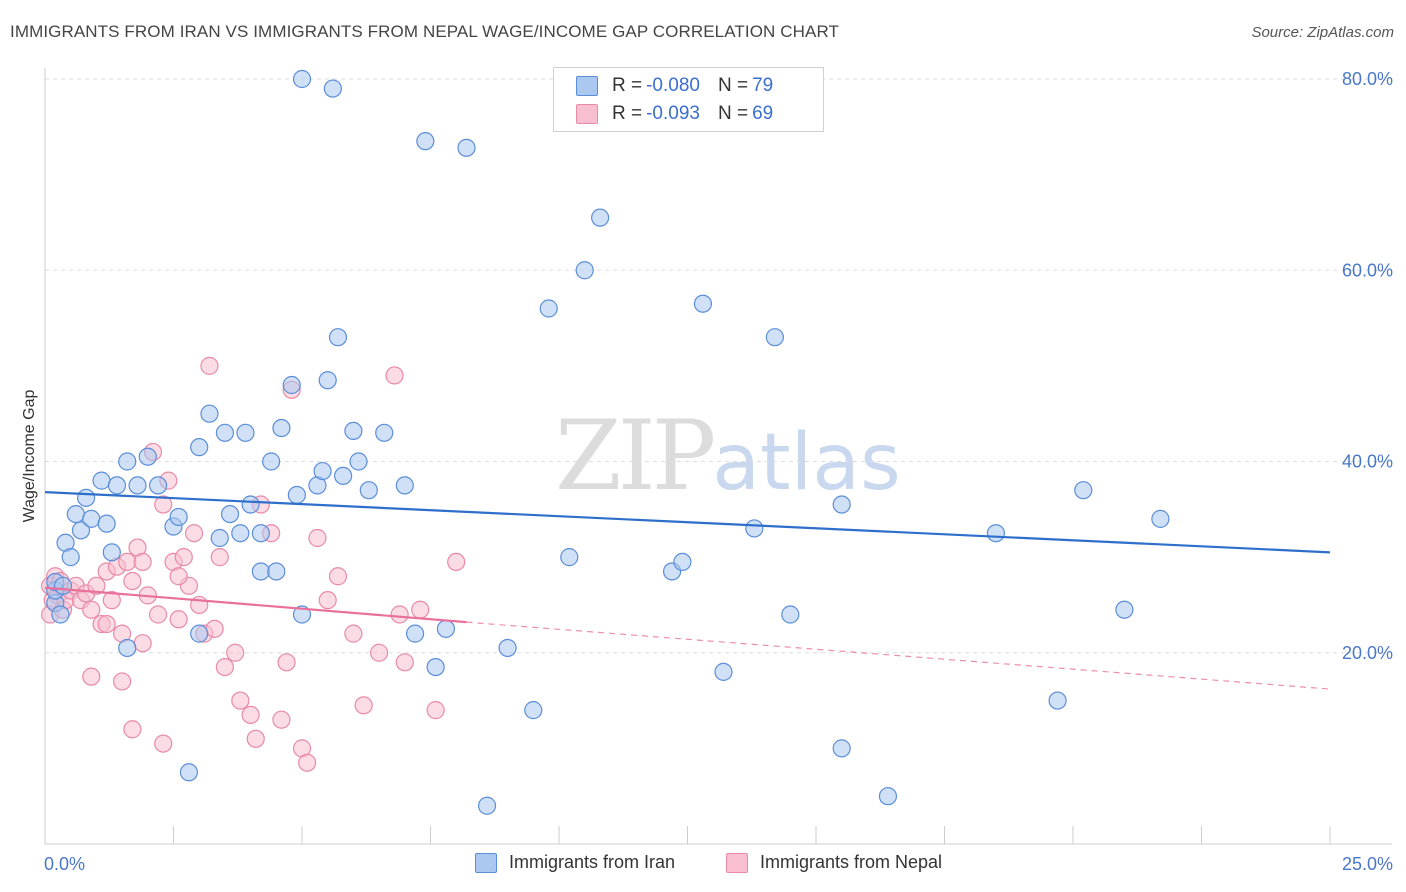 This screenshot has height=892, width=1406. Describe the element at coordinates (733, 113) in the screenshot. I see `legend-n-label-nepal: N =` at that location.